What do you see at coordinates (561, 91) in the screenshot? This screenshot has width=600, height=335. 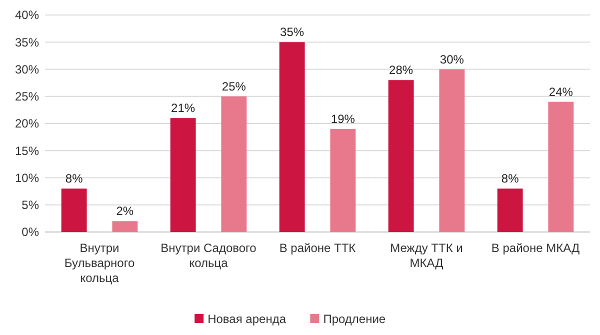 I see `data-label: 24%` at bounding box center [561, 91].